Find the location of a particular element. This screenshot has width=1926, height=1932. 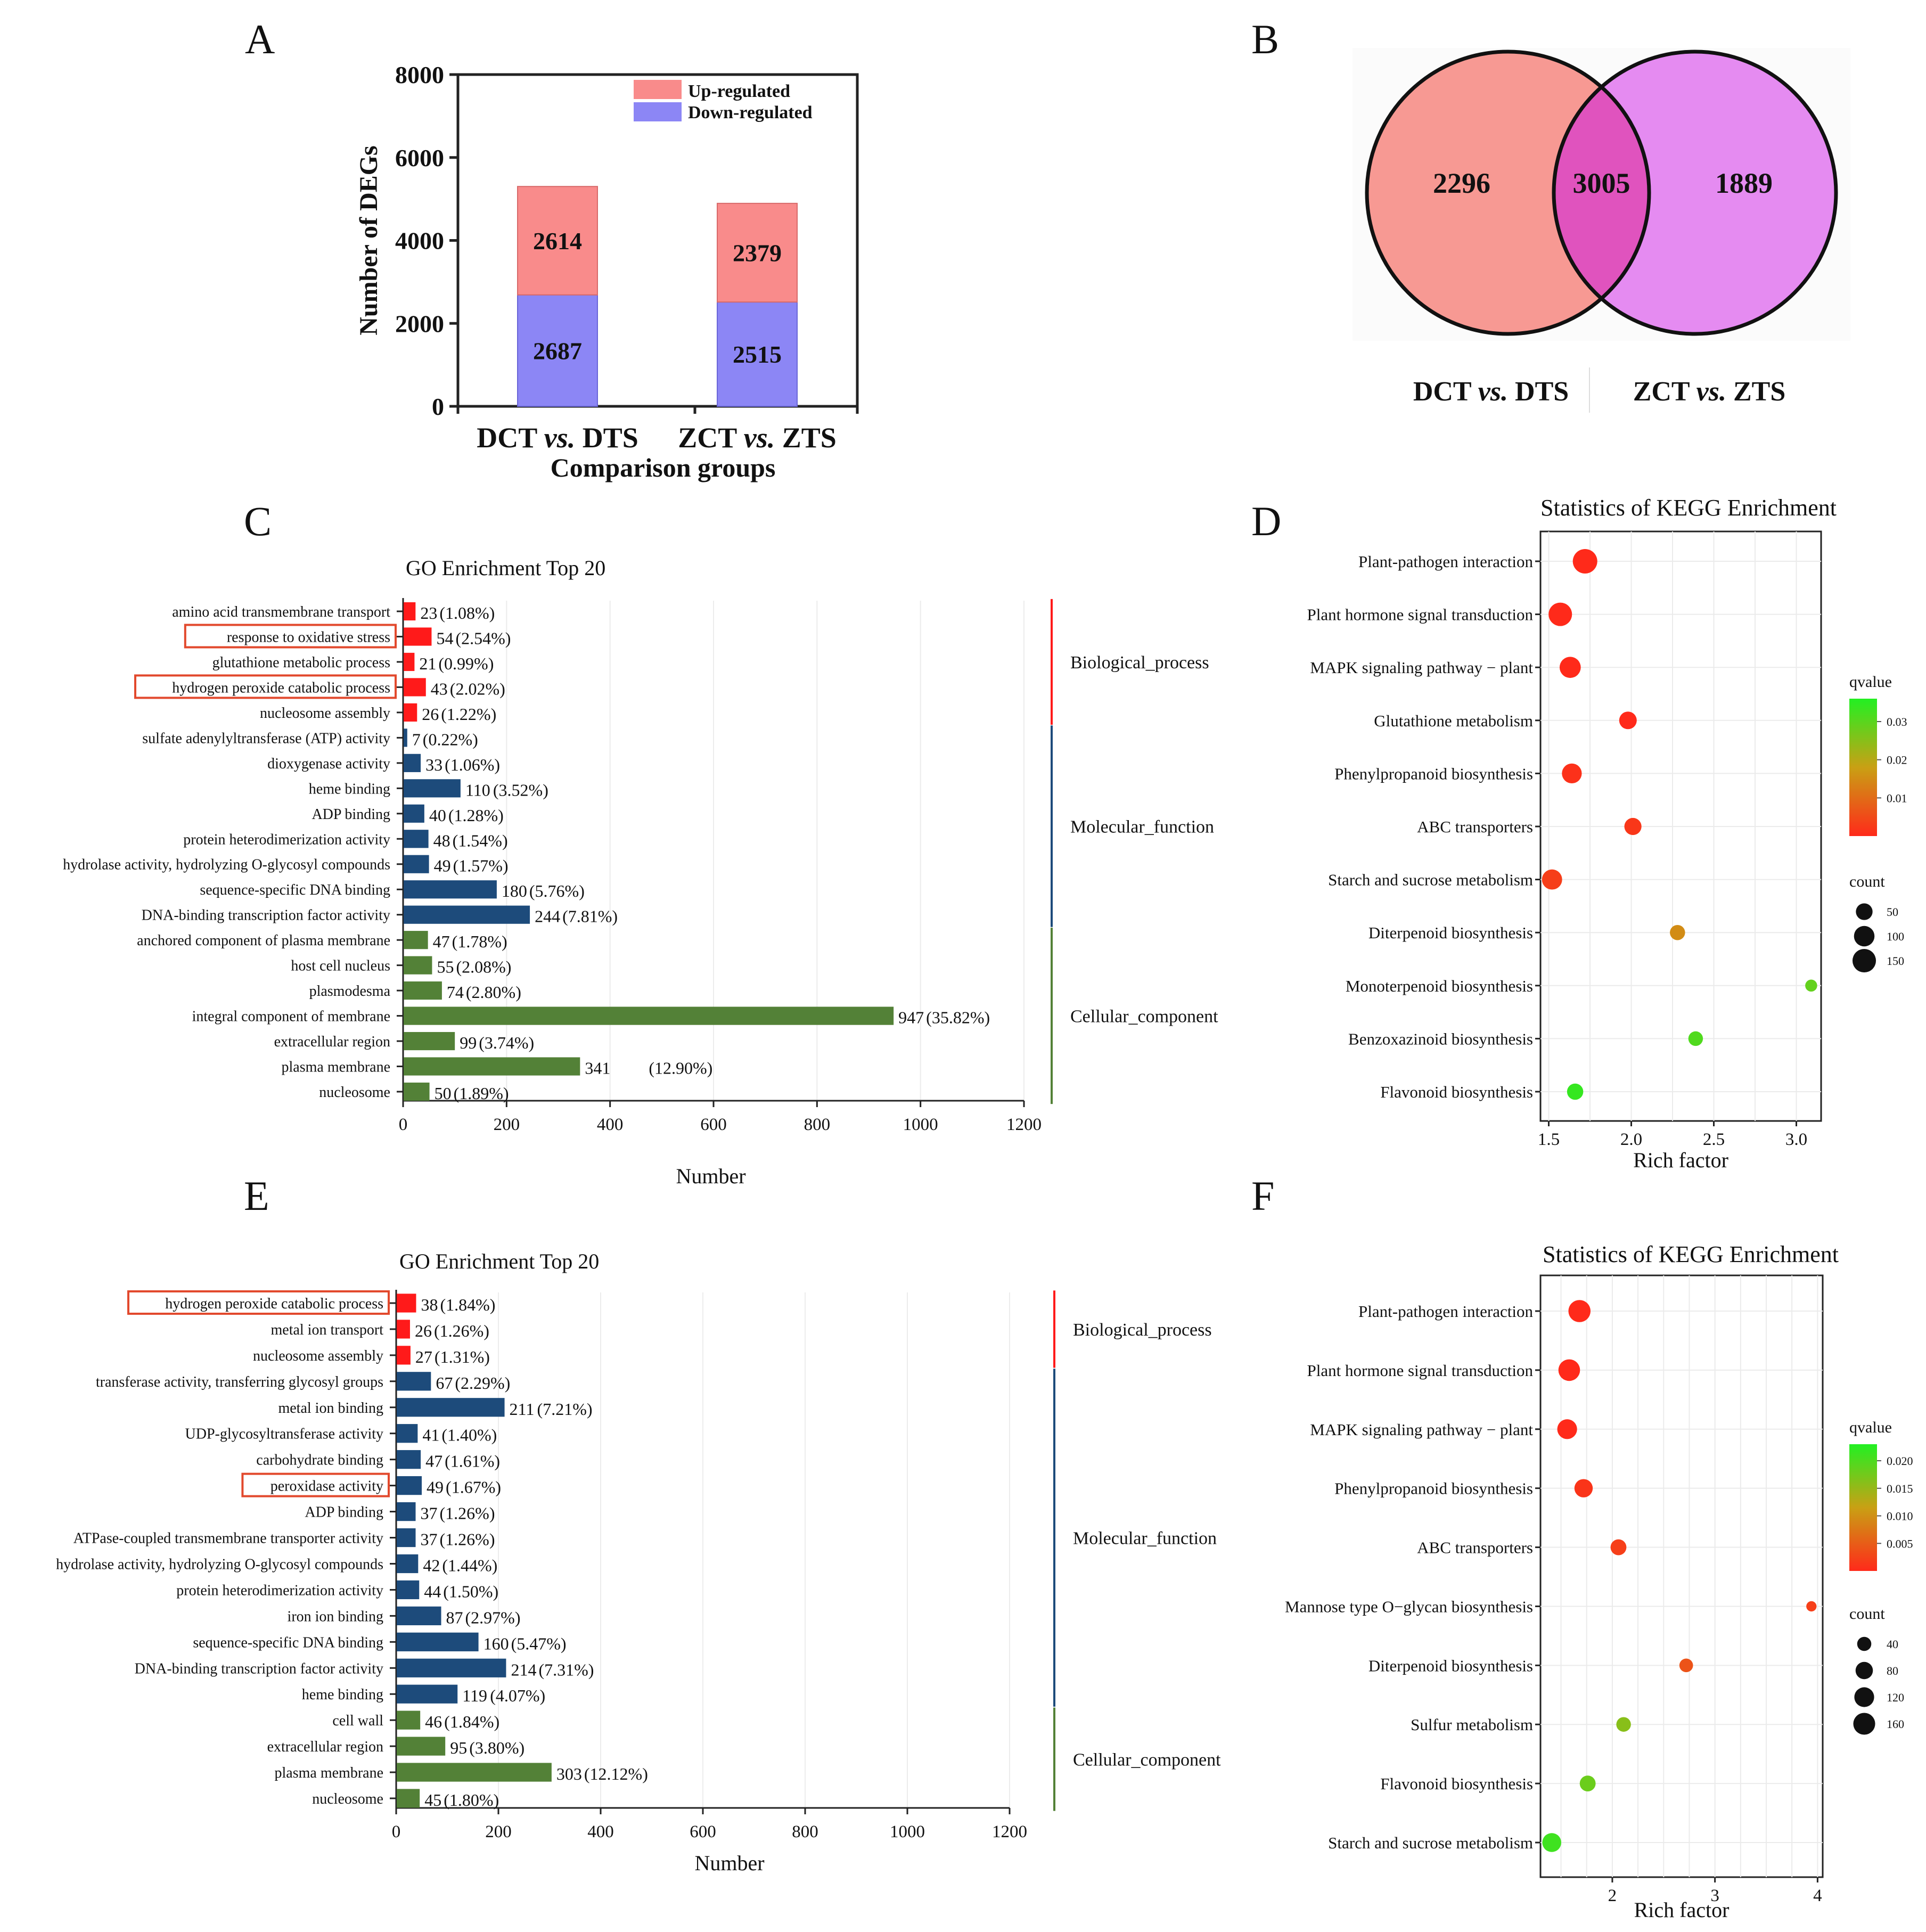

y-tick-label: 8000 is located at coordinates (419, 74).